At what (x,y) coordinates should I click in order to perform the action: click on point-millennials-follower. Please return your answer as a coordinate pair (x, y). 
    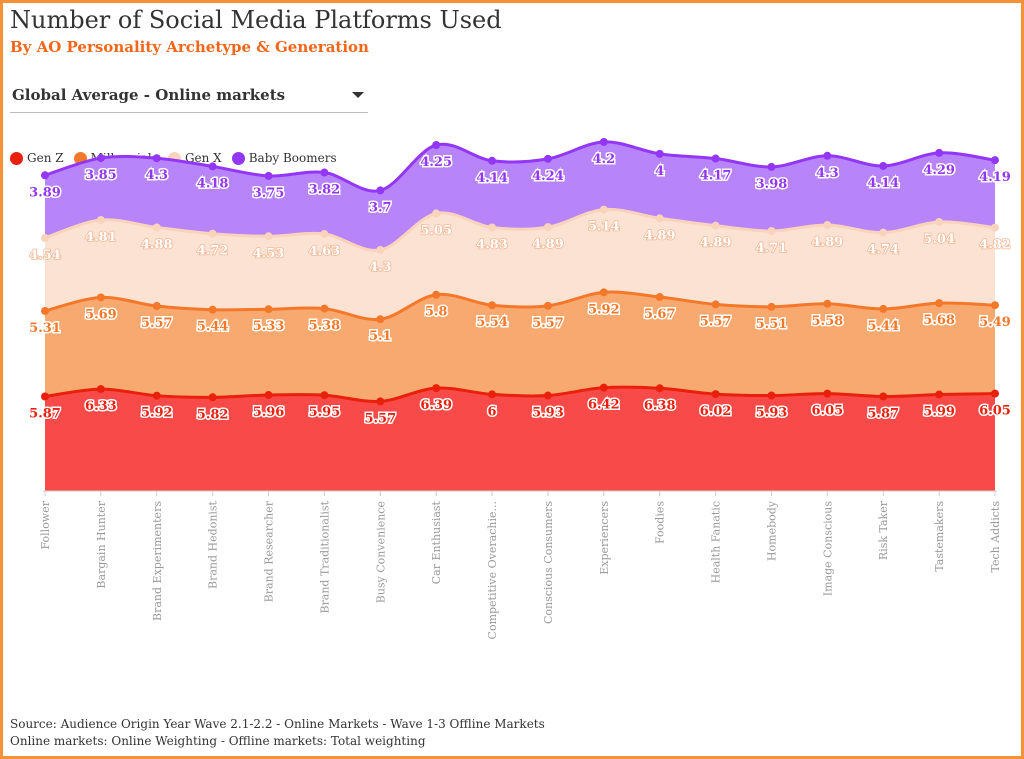
    Looking at the image, I should click on (45, 311).